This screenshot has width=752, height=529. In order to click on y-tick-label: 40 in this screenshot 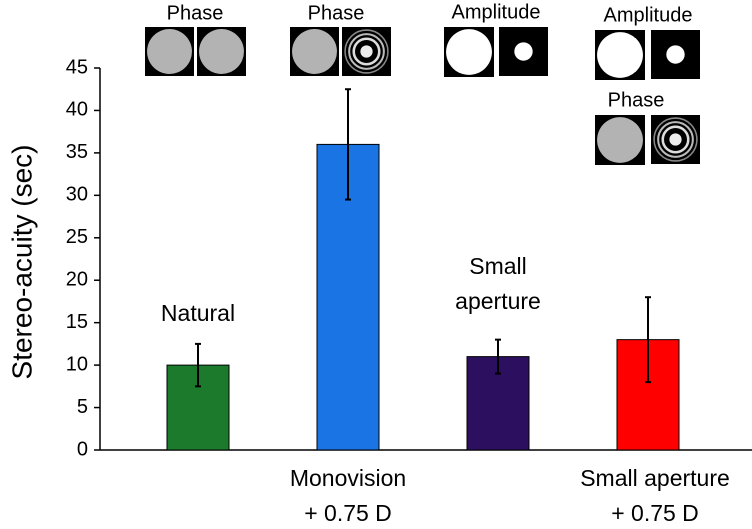, I will do `click(77, 110)`.